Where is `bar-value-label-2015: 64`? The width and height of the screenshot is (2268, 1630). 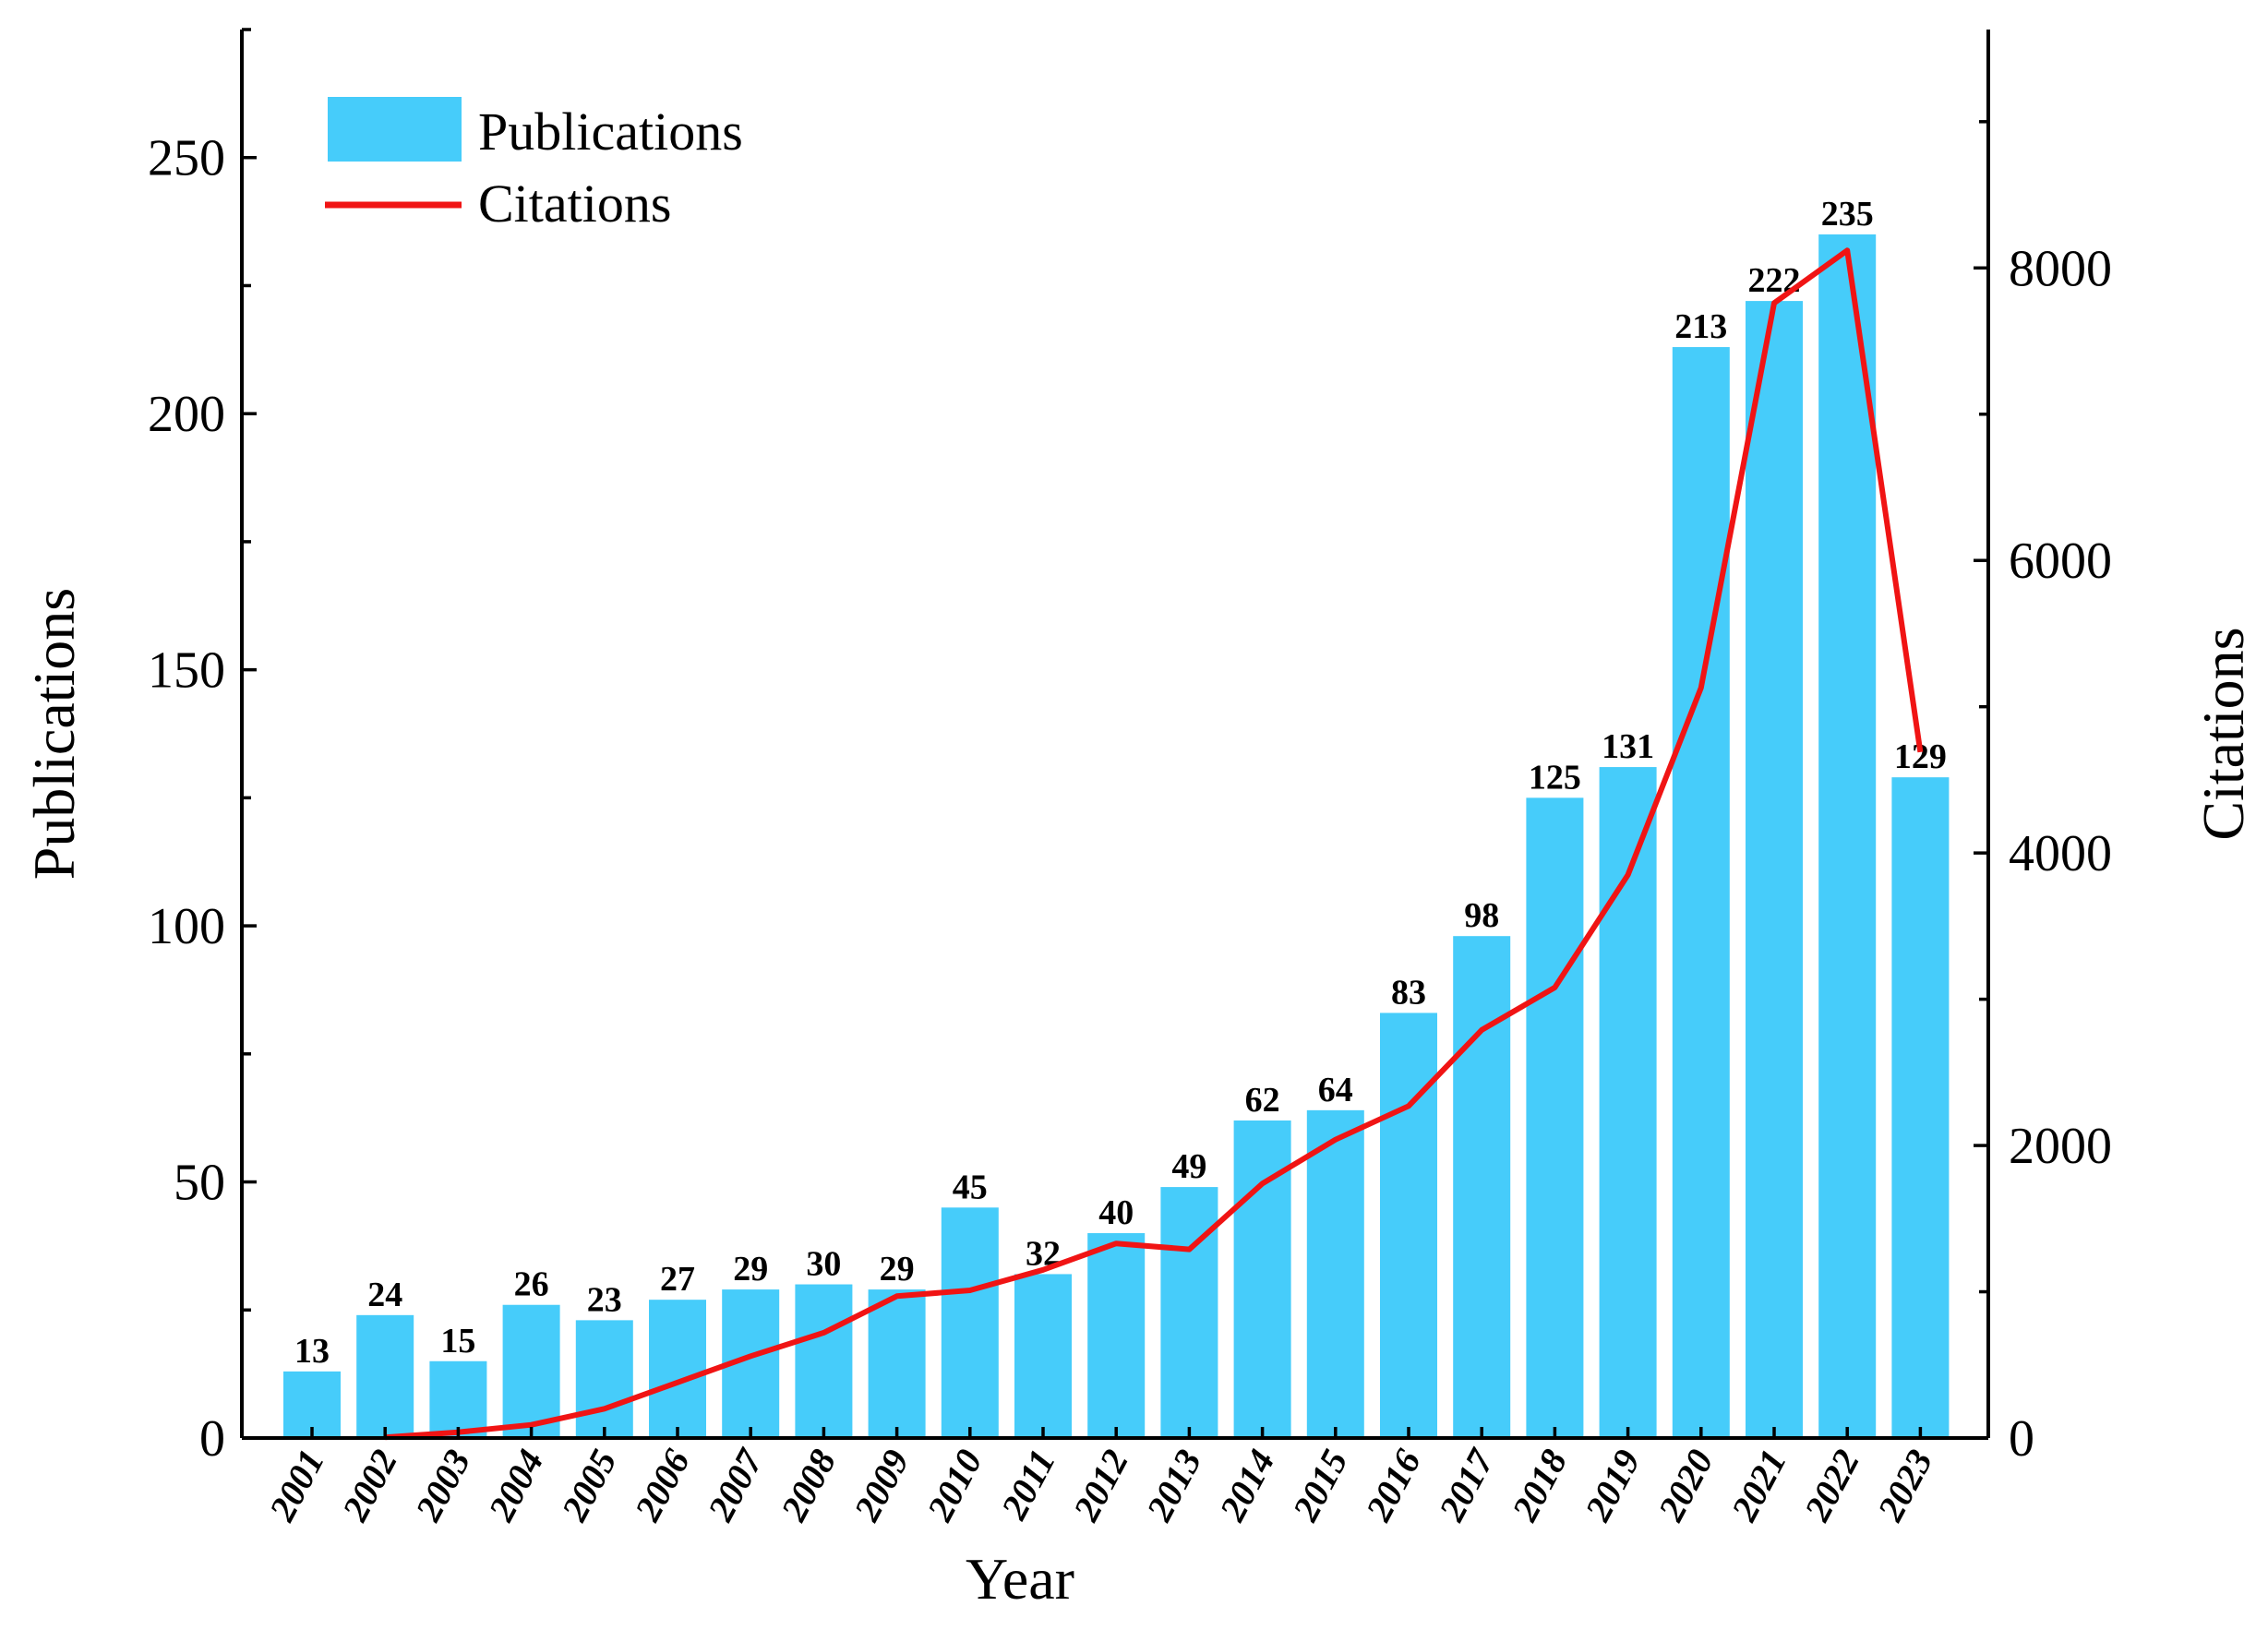
bar-value-label-2015: 64 is located at coordinates (1335, 1090).